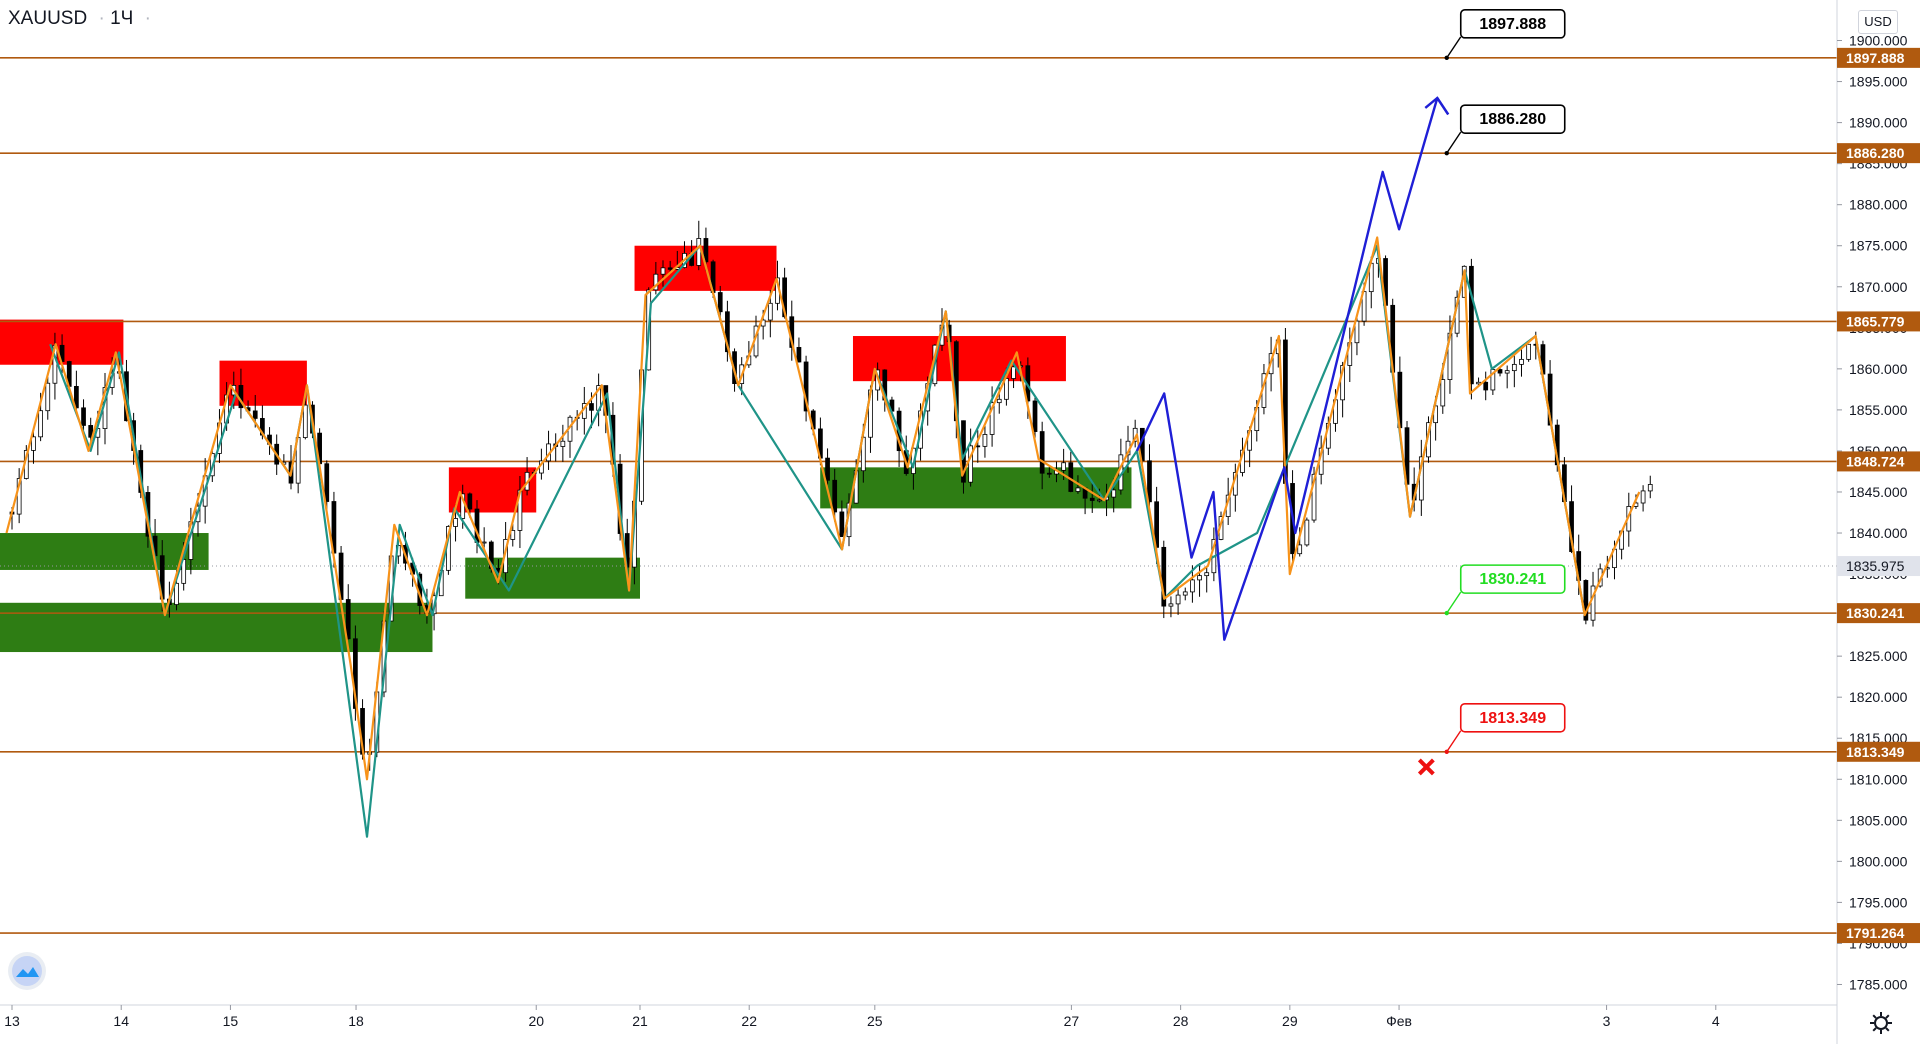  What do you see at coordinates (1607, 1021) in the screenshot?
I see `time-axis-label: 3` at bounding box center [1607, 1021].